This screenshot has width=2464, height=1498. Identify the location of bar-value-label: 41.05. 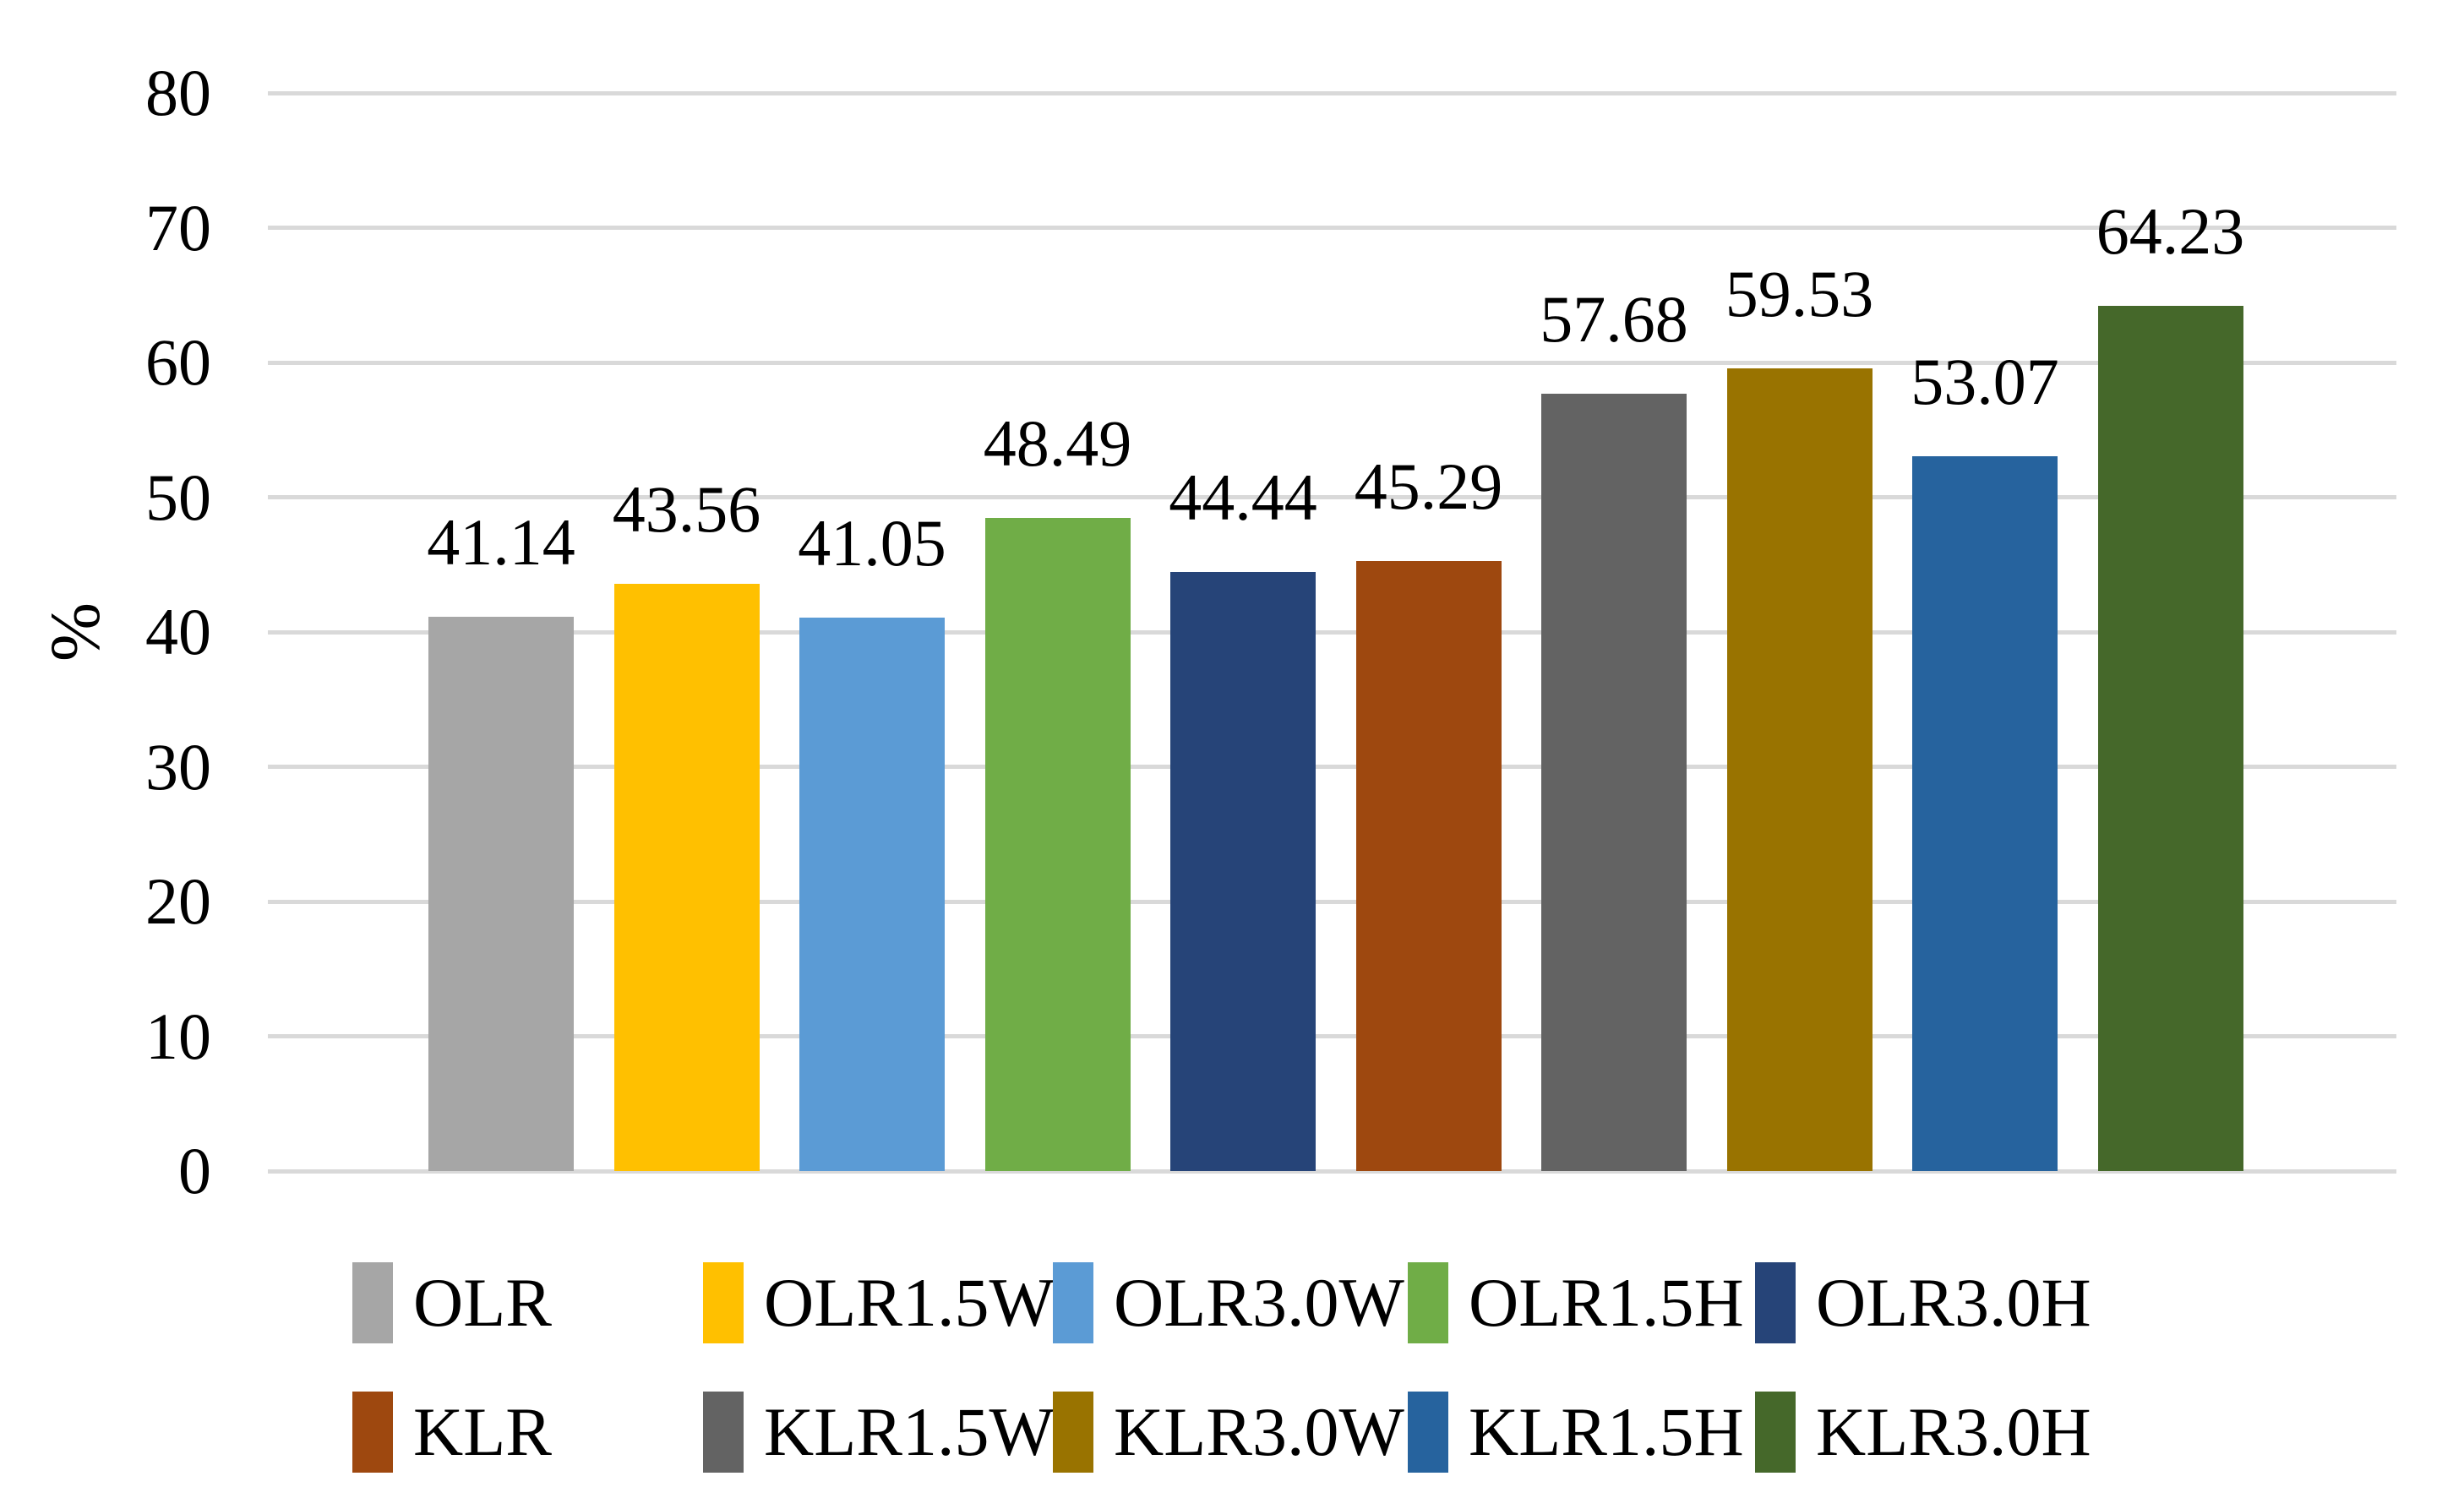
(872, 543).